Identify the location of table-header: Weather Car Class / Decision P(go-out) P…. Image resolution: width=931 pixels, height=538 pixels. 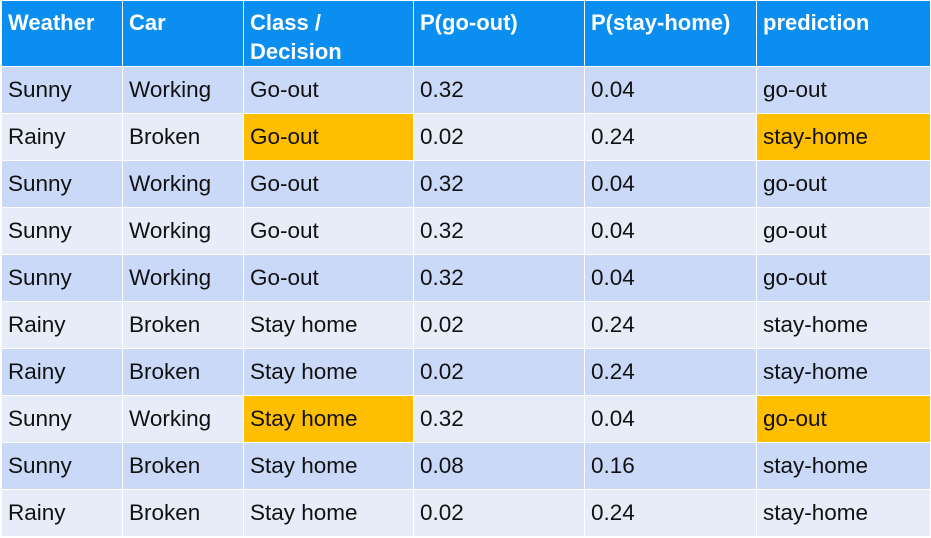
(466, 33).